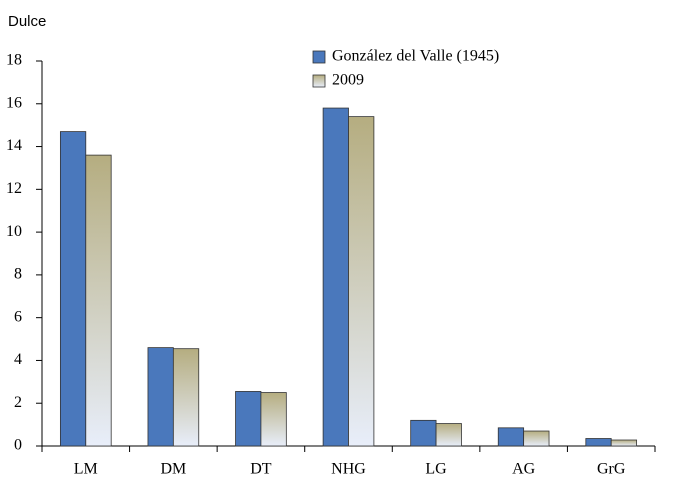  I want to click on y-tick-label: 12, so click(14, 188).